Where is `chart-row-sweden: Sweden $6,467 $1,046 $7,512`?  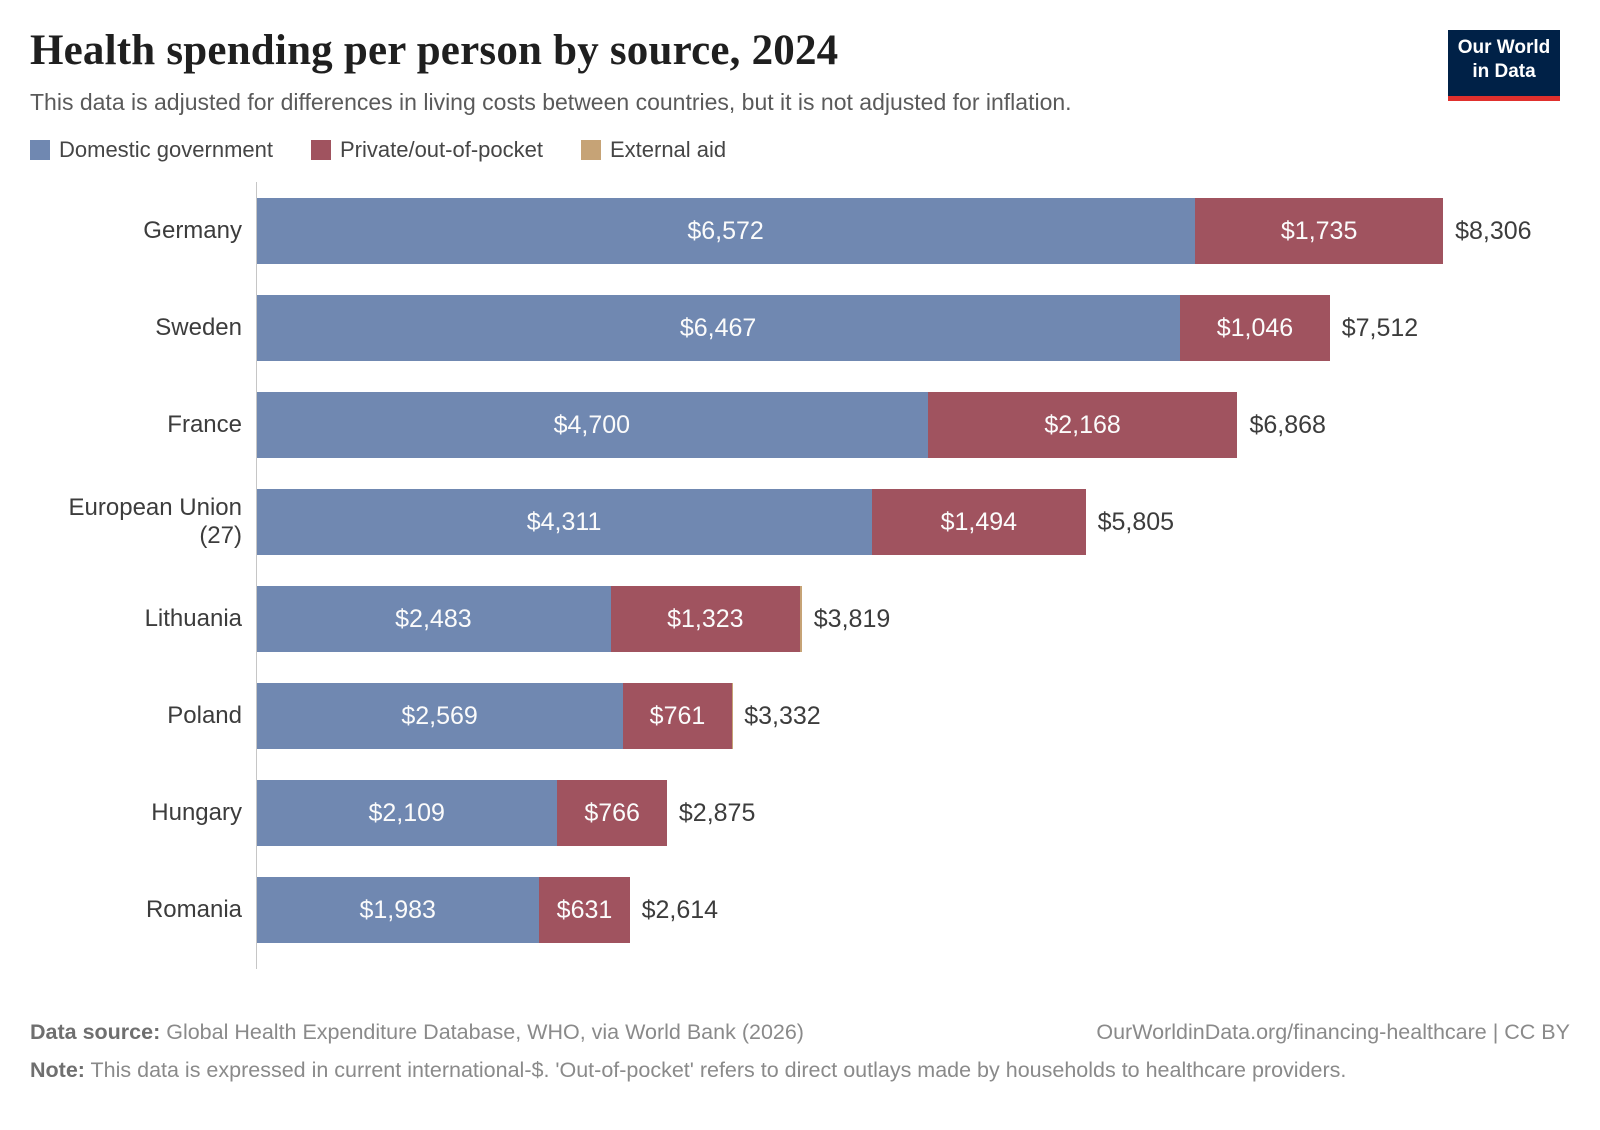 chart-row-sweden: Sweden $6,467 $1,046 $7,512 is located at coordinates (815, 328).